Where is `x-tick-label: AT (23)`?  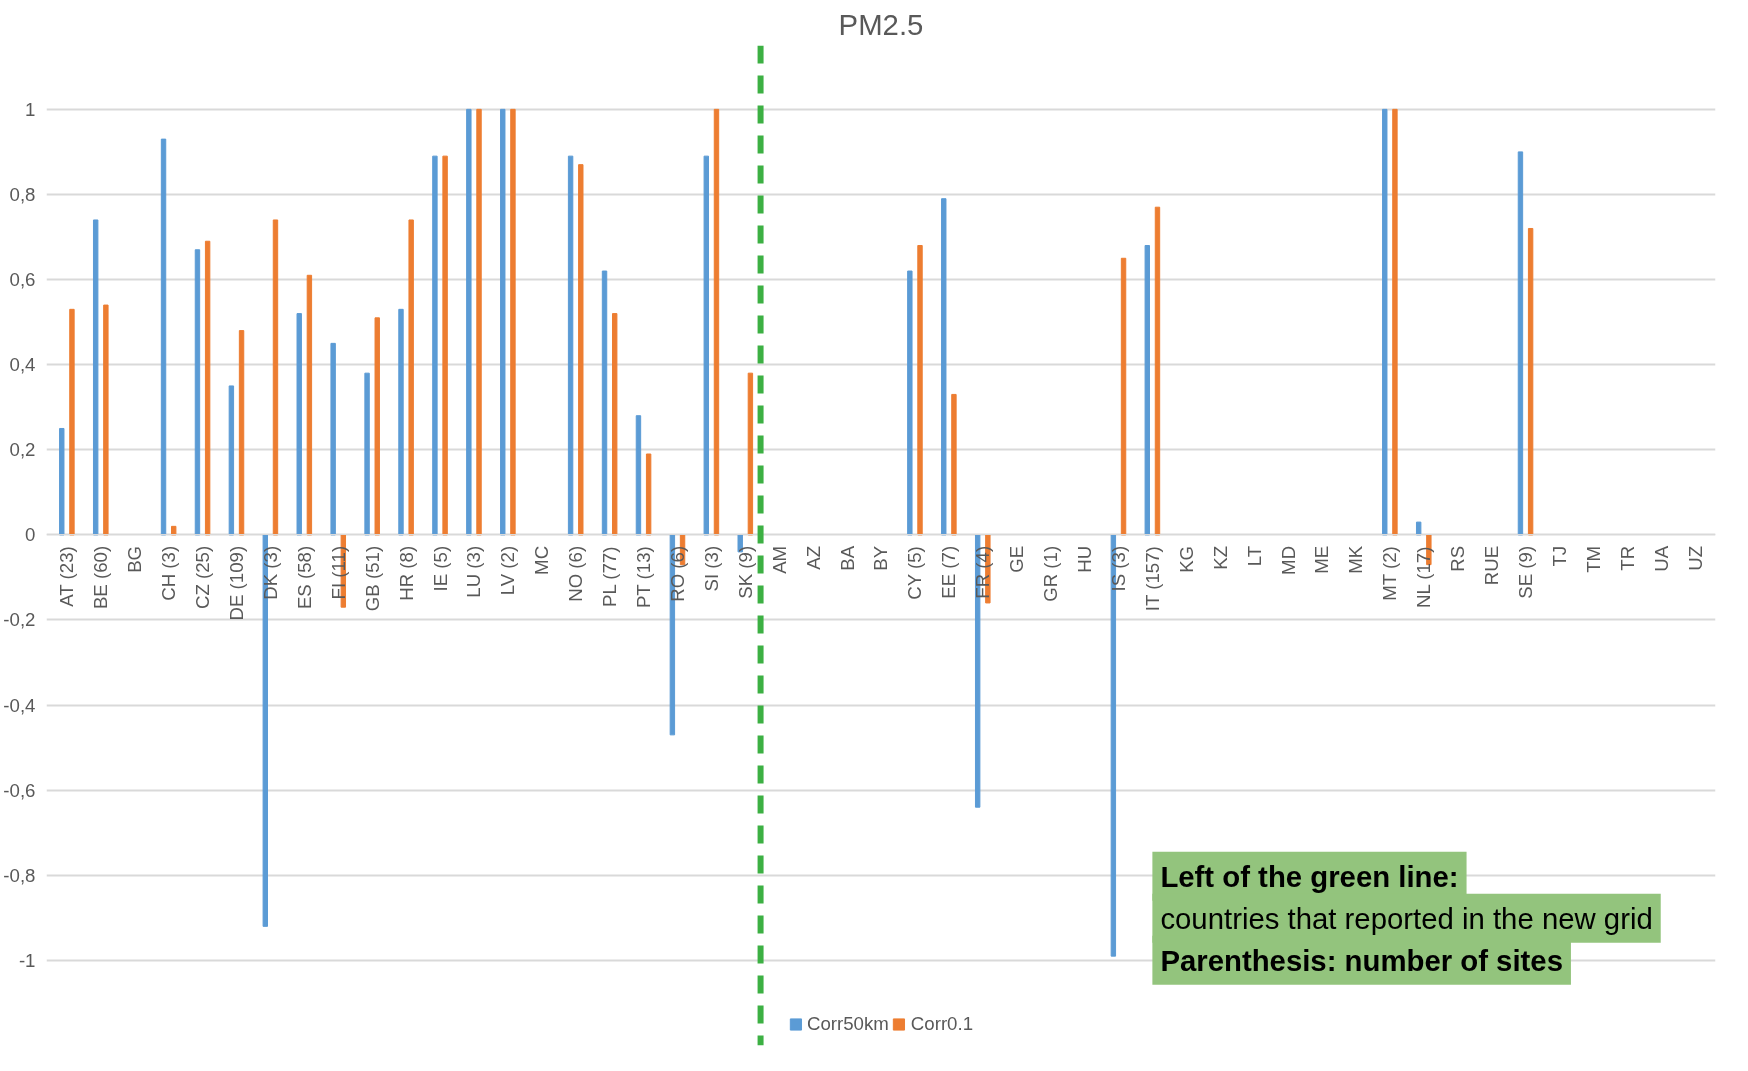
x-tick-label: AT (23) is located at coordinates (67, 576).